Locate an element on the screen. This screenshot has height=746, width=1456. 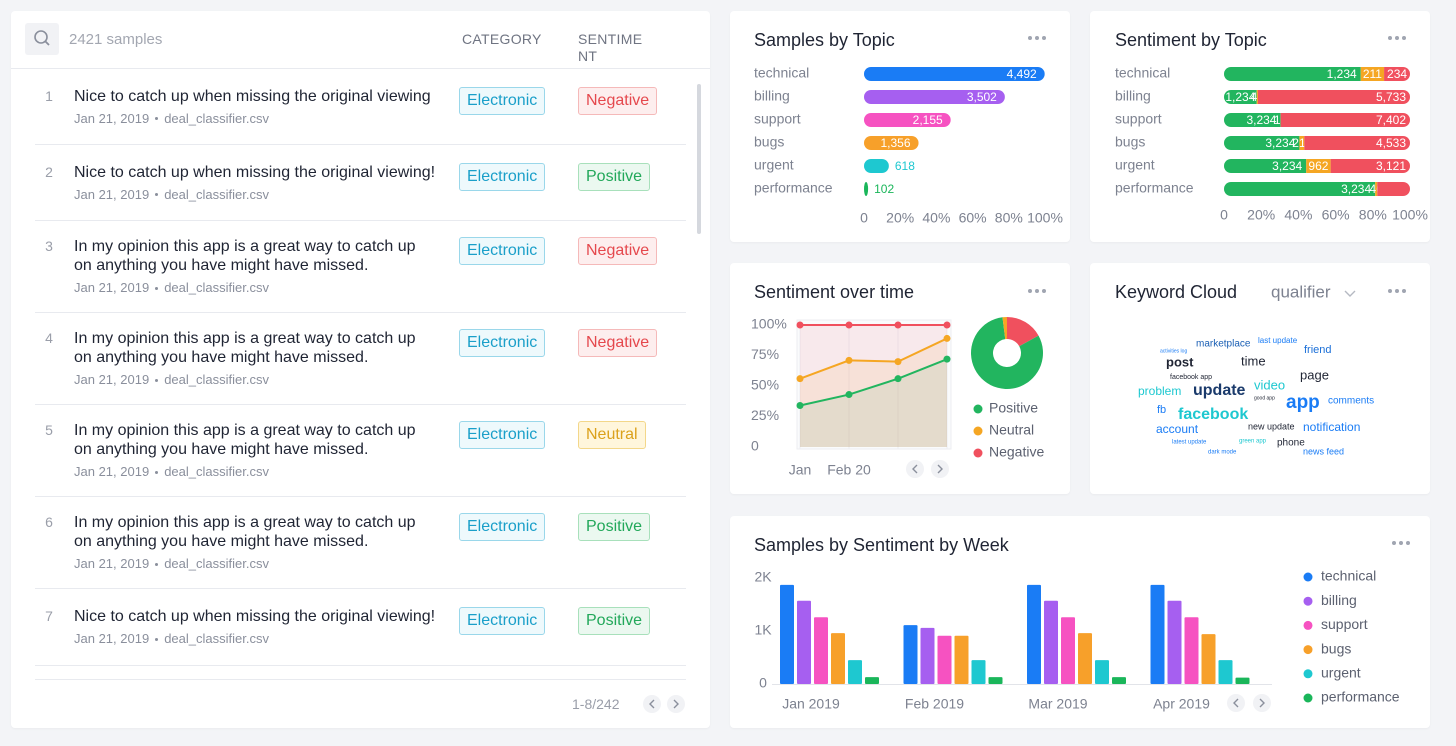
text-line: on anything you have might have missed. is located at coordinates (221, 449).